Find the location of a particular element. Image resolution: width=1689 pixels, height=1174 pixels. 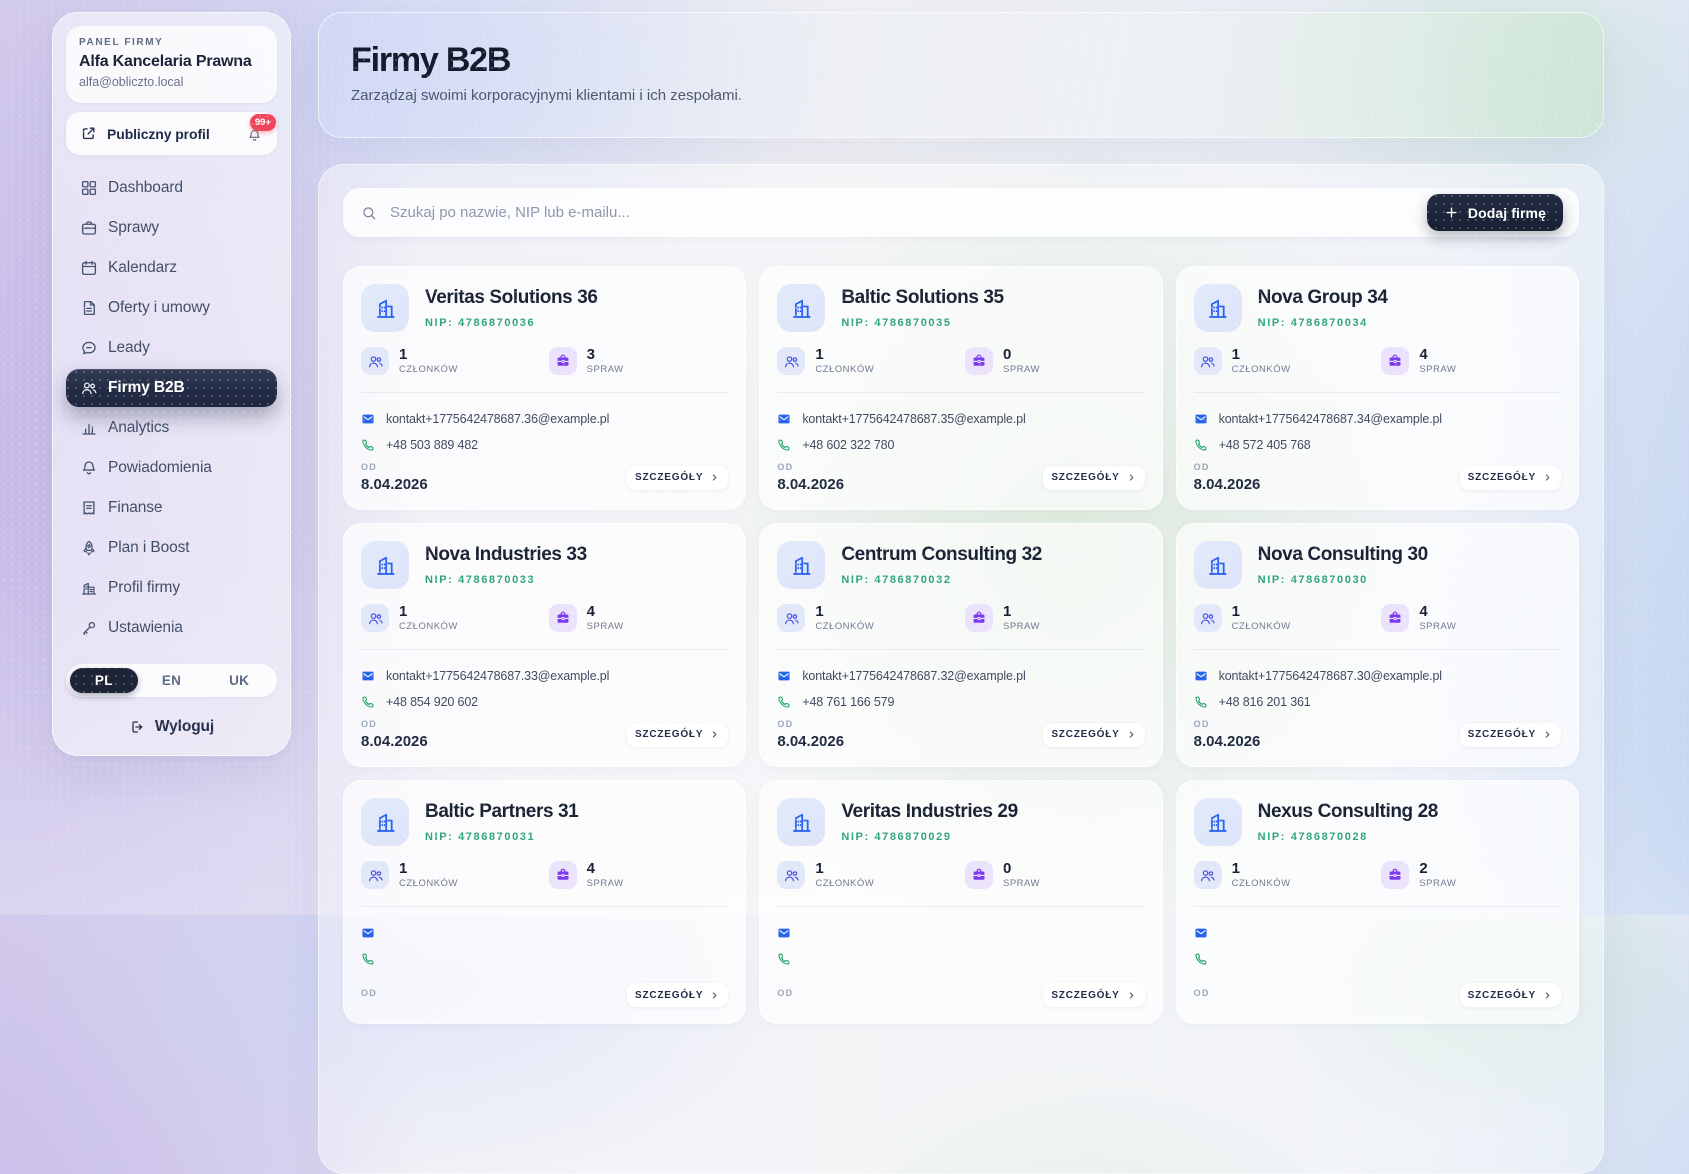

email-row: kontakt+1775642478687.34@example.pl is located at coordinates (1377, 418).